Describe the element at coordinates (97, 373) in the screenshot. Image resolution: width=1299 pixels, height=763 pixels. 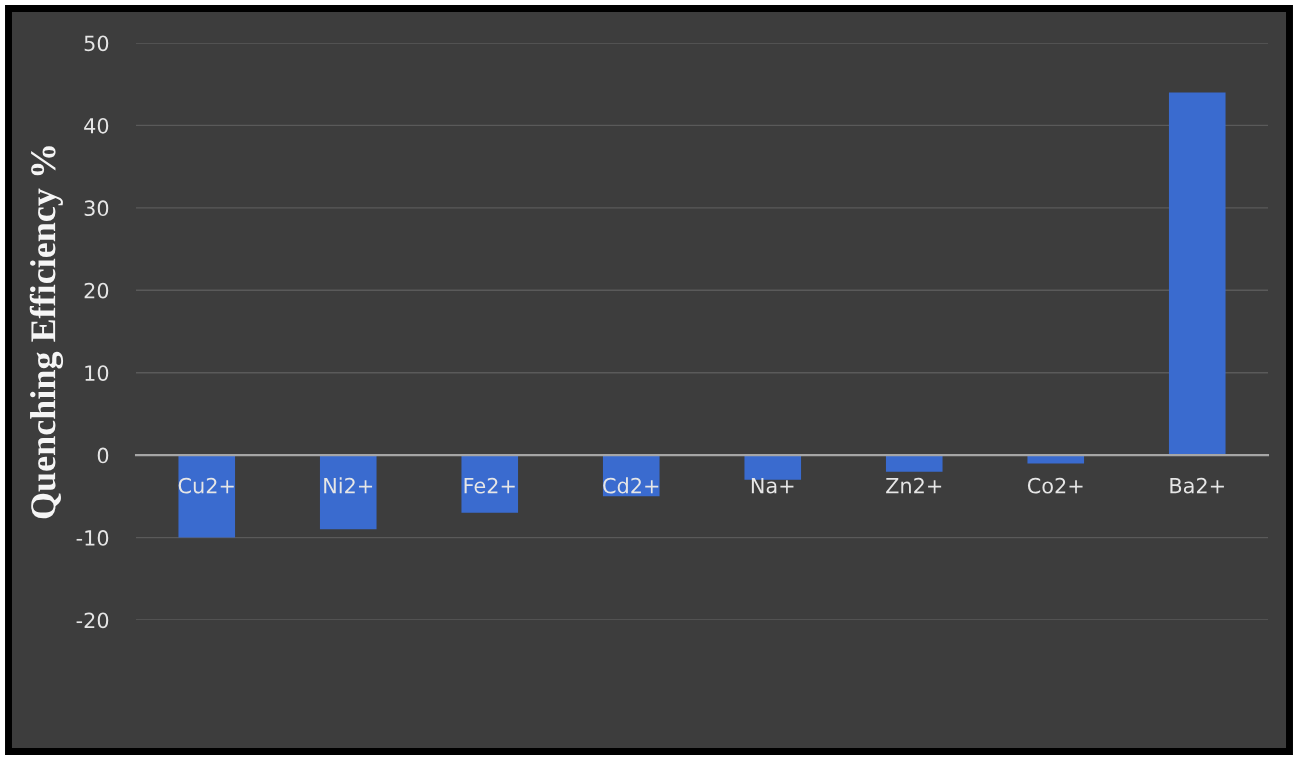
I see `y-tick-label: 10` at that location.